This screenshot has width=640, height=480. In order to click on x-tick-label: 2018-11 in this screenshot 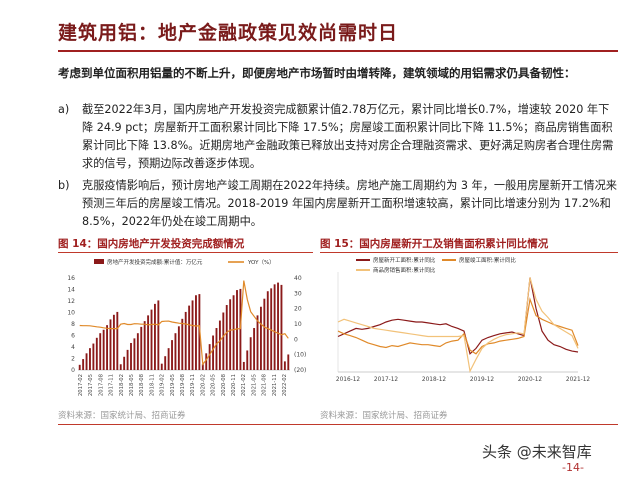, I will do `click(152, 385)`.